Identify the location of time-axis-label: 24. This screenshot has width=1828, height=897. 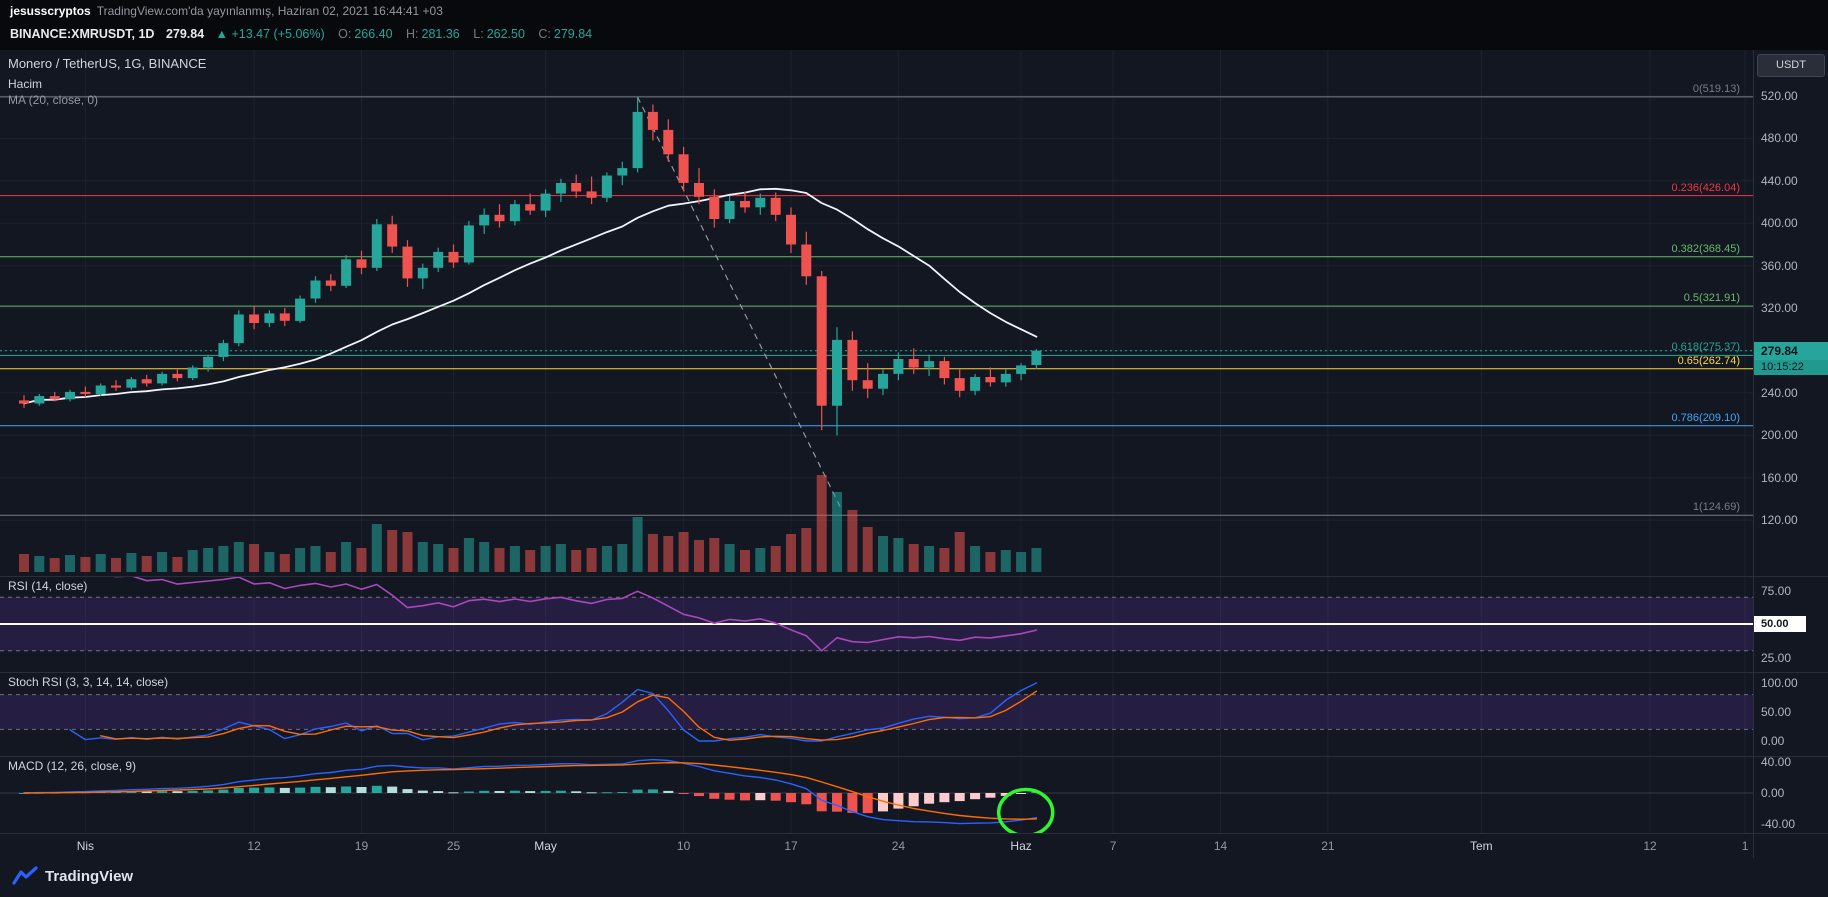
(898, 846).